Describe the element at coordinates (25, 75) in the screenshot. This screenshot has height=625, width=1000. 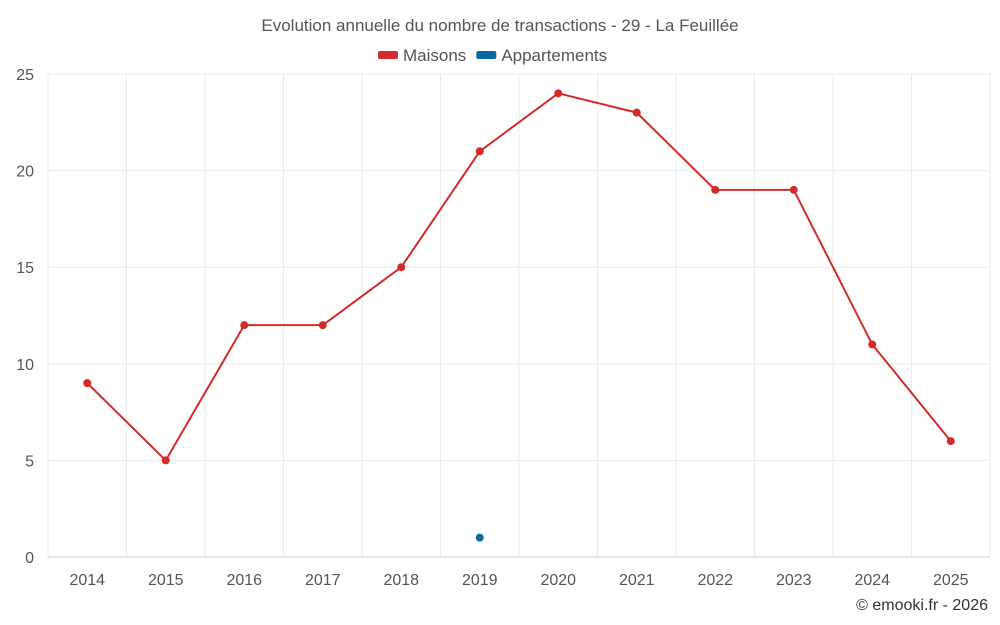
I see `y-tick-label: 25` at that location.